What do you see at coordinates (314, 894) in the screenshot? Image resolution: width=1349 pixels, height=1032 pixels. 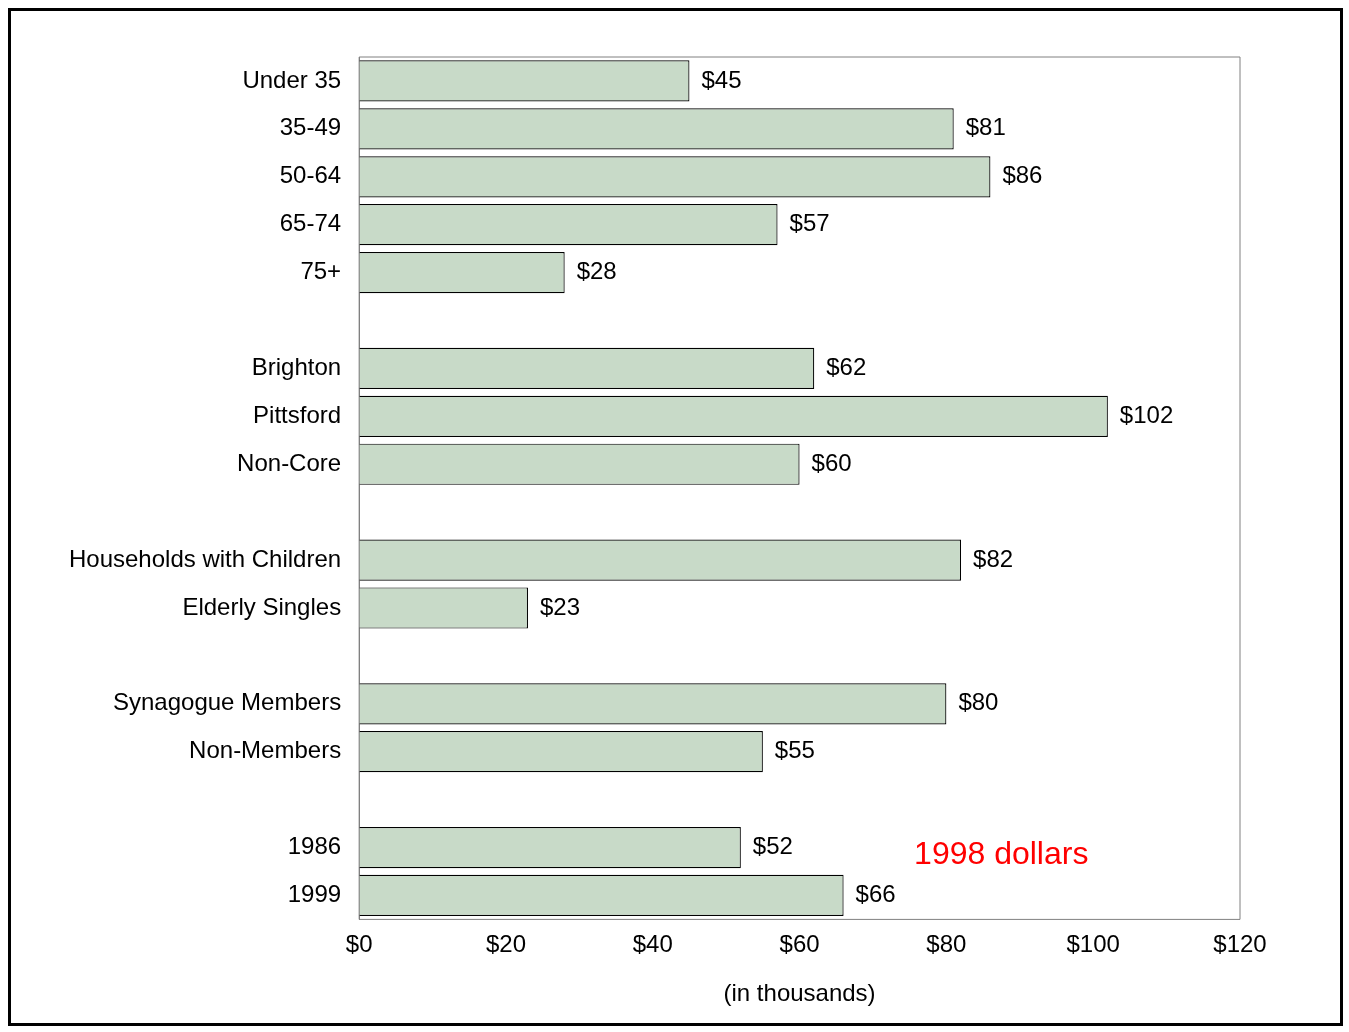 I see `y-tick-label: 1999` at bounding box center [314, 894].